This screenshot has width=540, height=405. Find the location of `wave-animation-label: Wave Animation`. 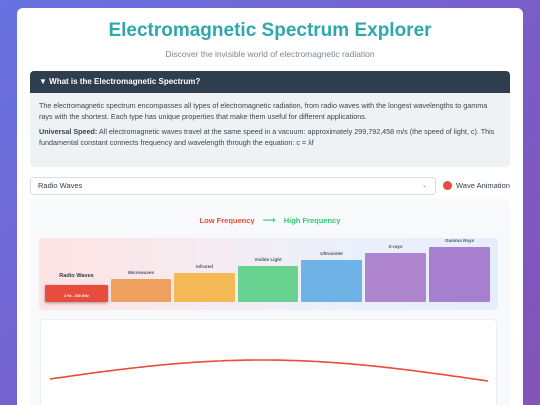

wave-animation-label: Wave Animation is located at coordinates (483, 185).